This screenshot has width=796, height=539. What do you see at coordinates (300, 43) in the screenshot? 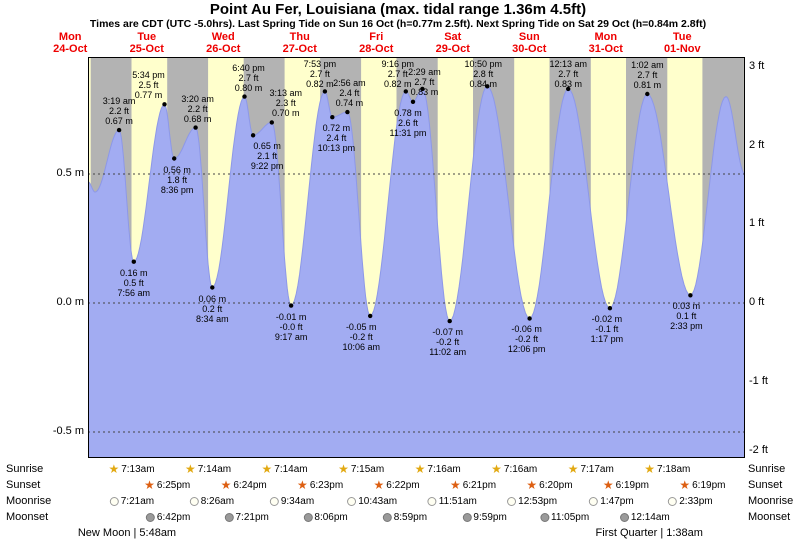
I see `day-label: Thu 27-Oct` at bounding box center [300, 43].